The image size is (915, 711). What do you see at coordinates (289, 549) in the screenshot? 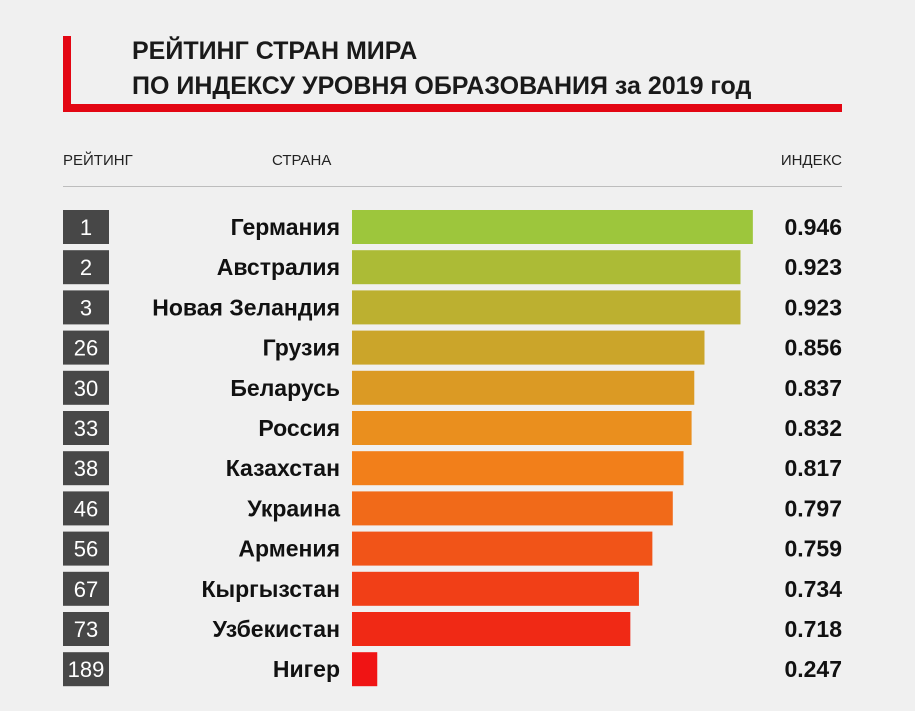
I see `country-label: Армения` at bounding box center [289, 549].